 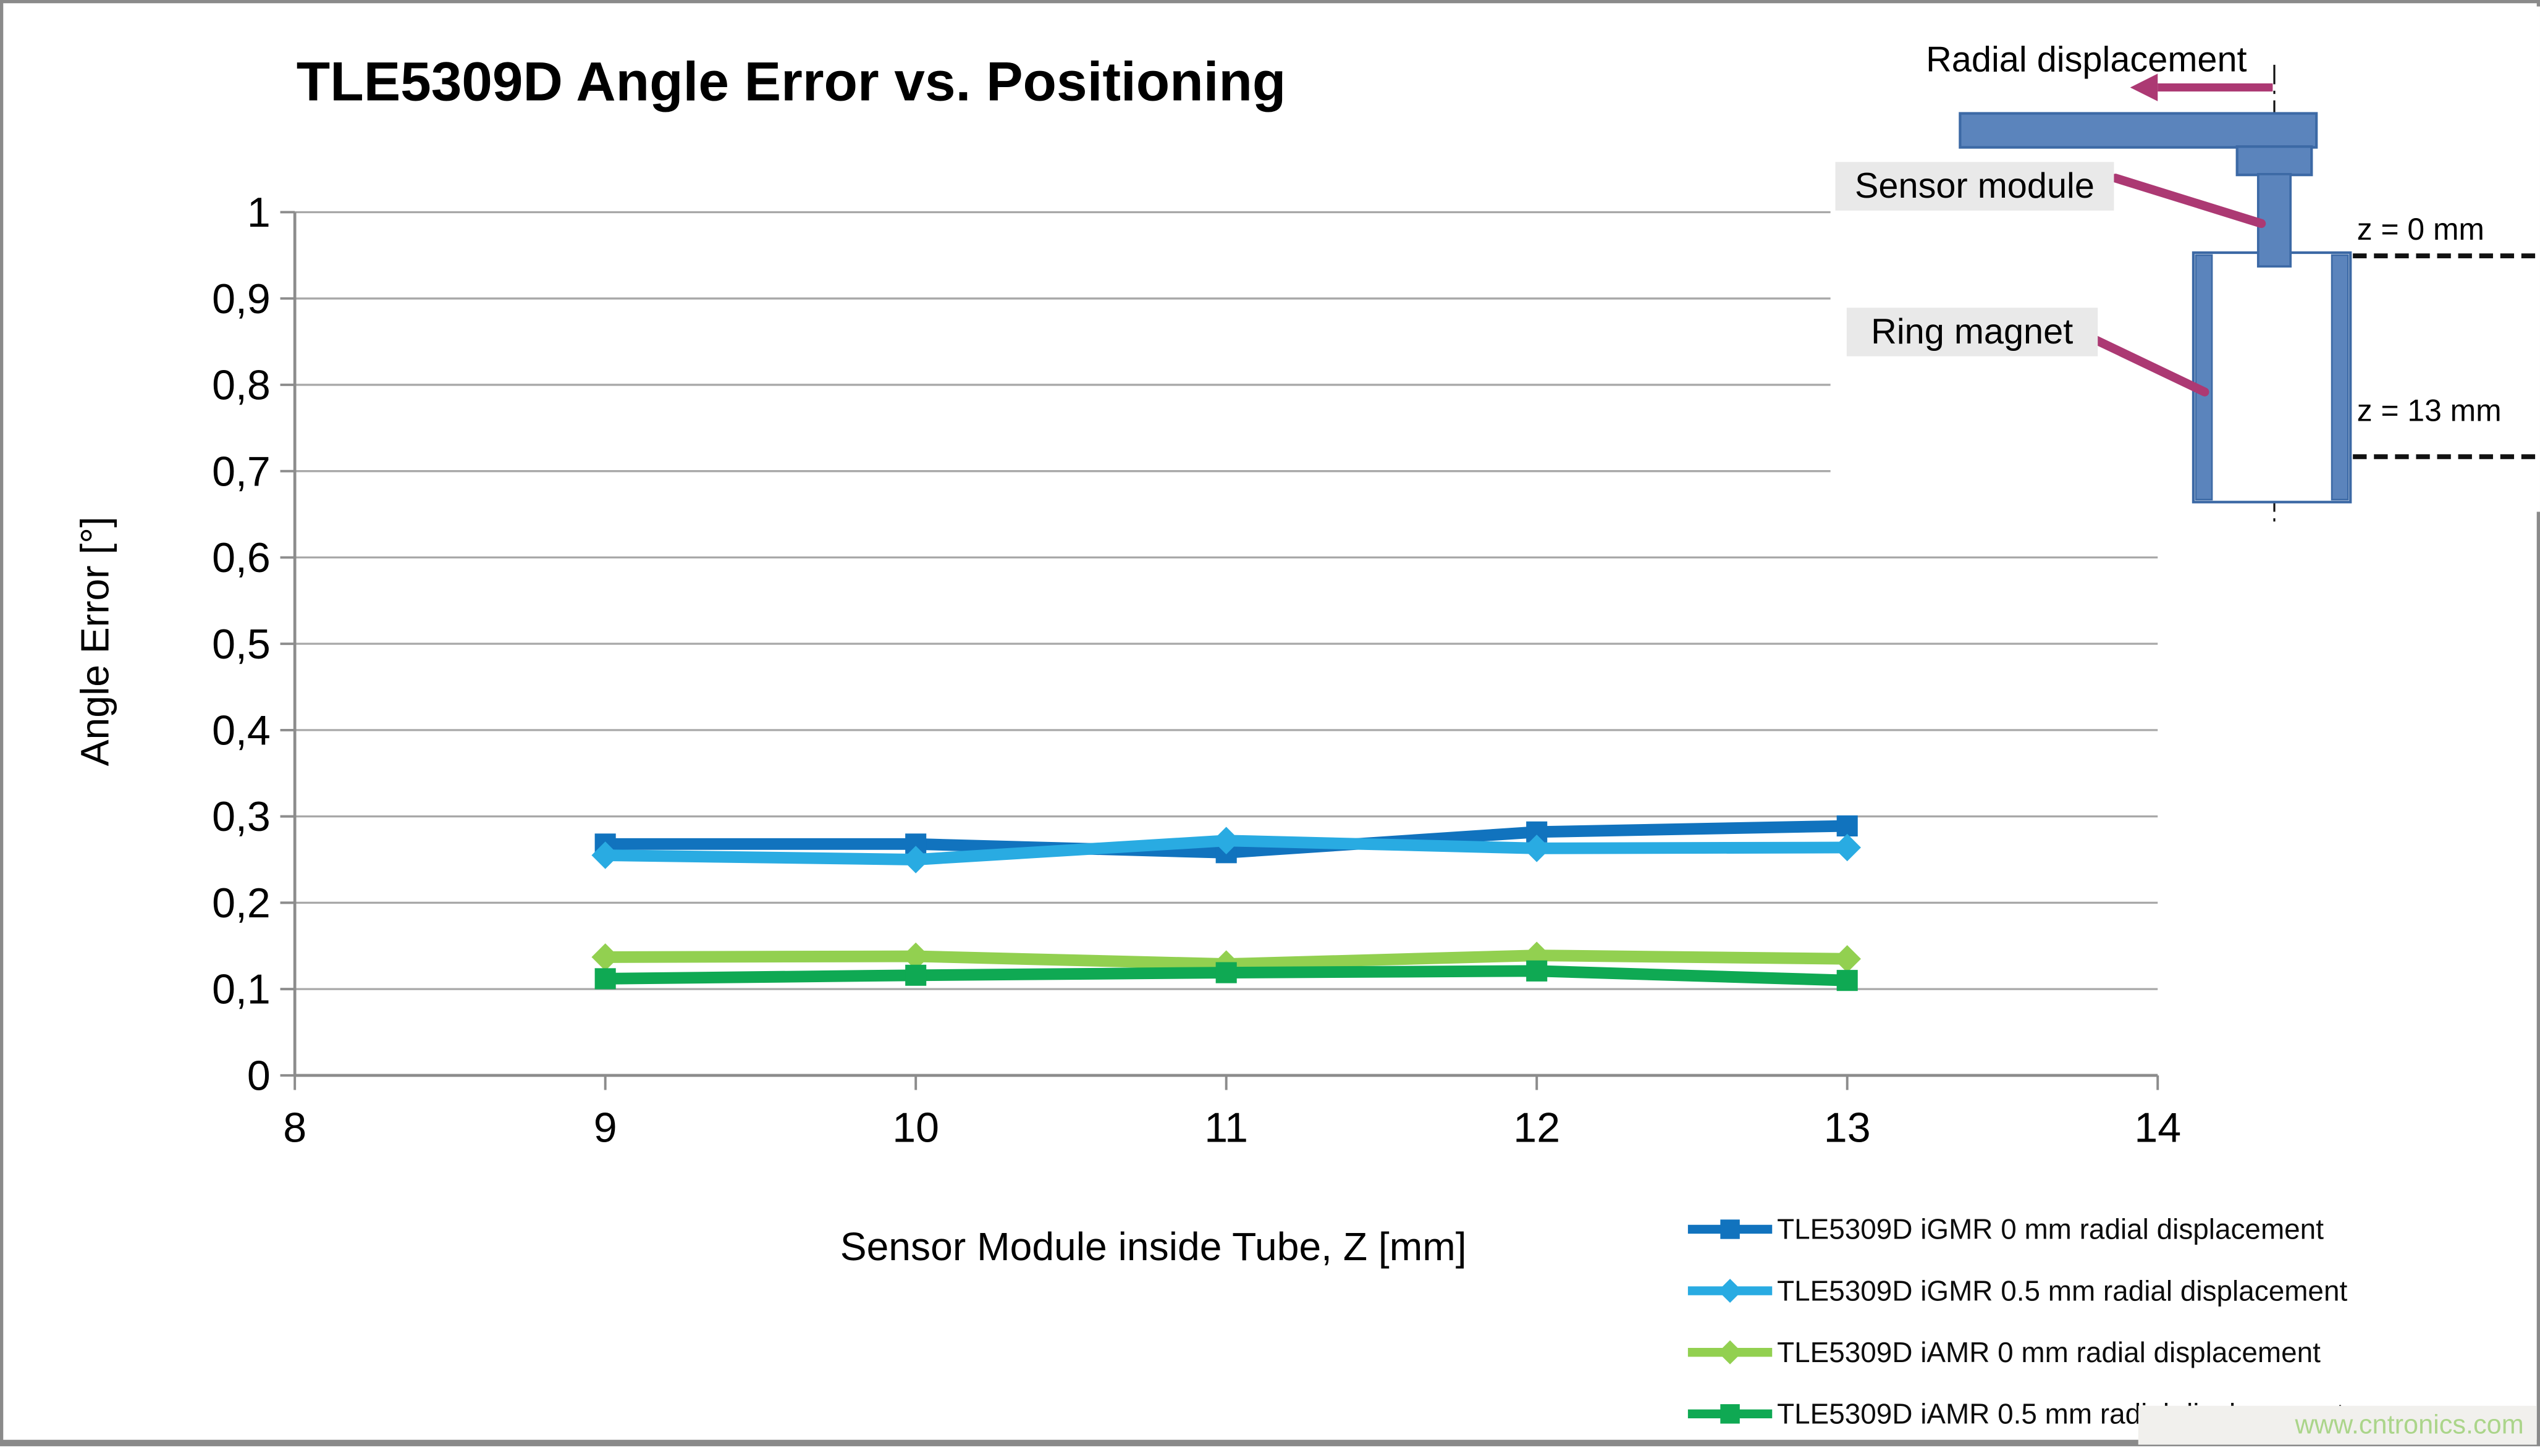 What do you see at coordinates (2157, 1127) in the screenshot?
I see `x-tick-label: 14` at bounding box center [2157, 1127].